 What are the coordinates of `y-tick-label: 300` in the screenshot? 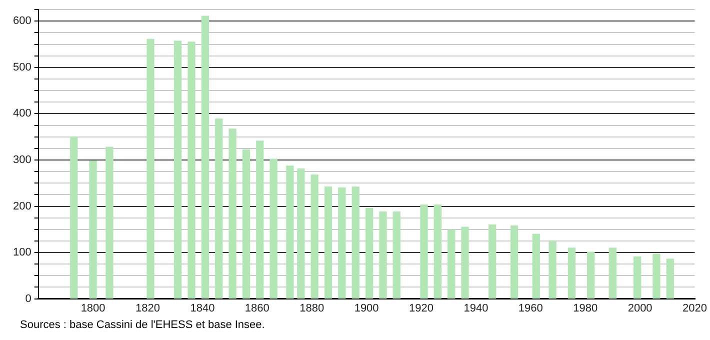 It's located at (22, 160).